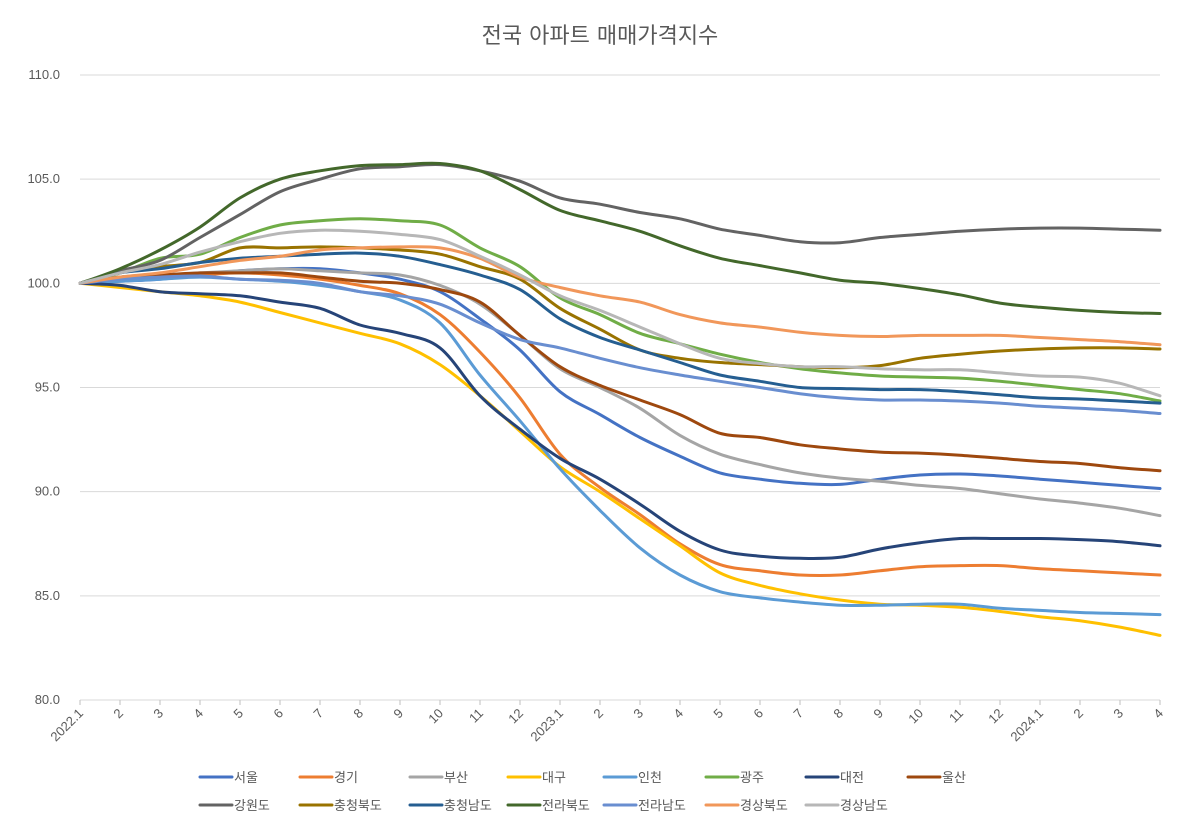 The width and height of the screenshot is (1200, 829). Describe the element at coordinates (44, 74) in the screenshot. I see `y-tick-label: 110.0` at that location.